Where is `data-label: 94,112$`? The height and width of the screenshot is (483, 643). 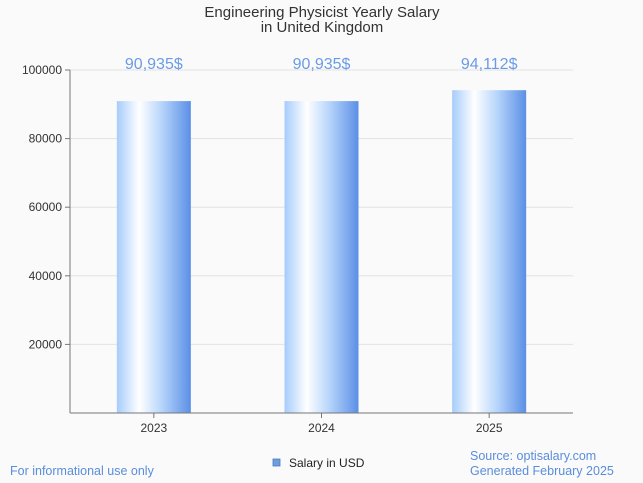
data-label: 94,112$ is located at coordinates (489, 64).